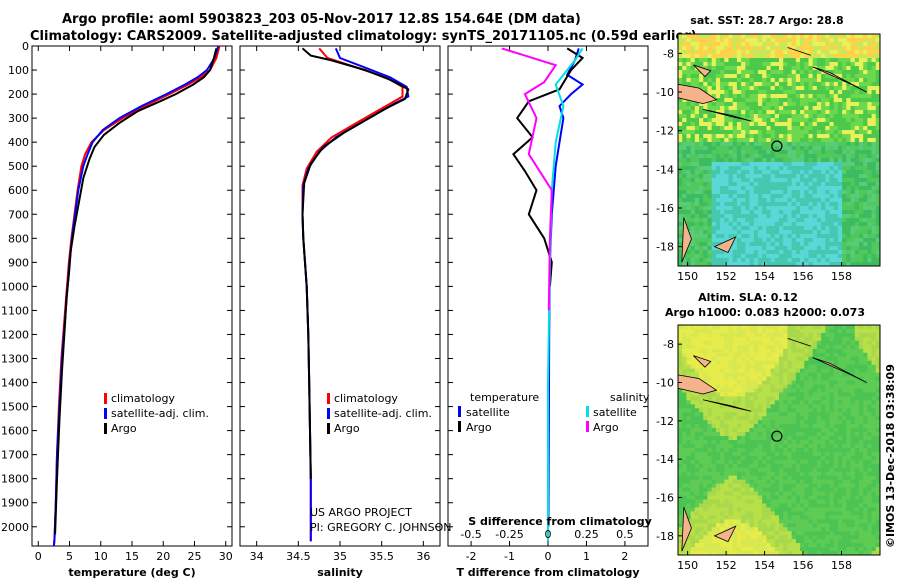 Image resolution: width=900 pixels, height=580 pixels. I want to click on temp-legend-label: climatology, so click(143, 398).